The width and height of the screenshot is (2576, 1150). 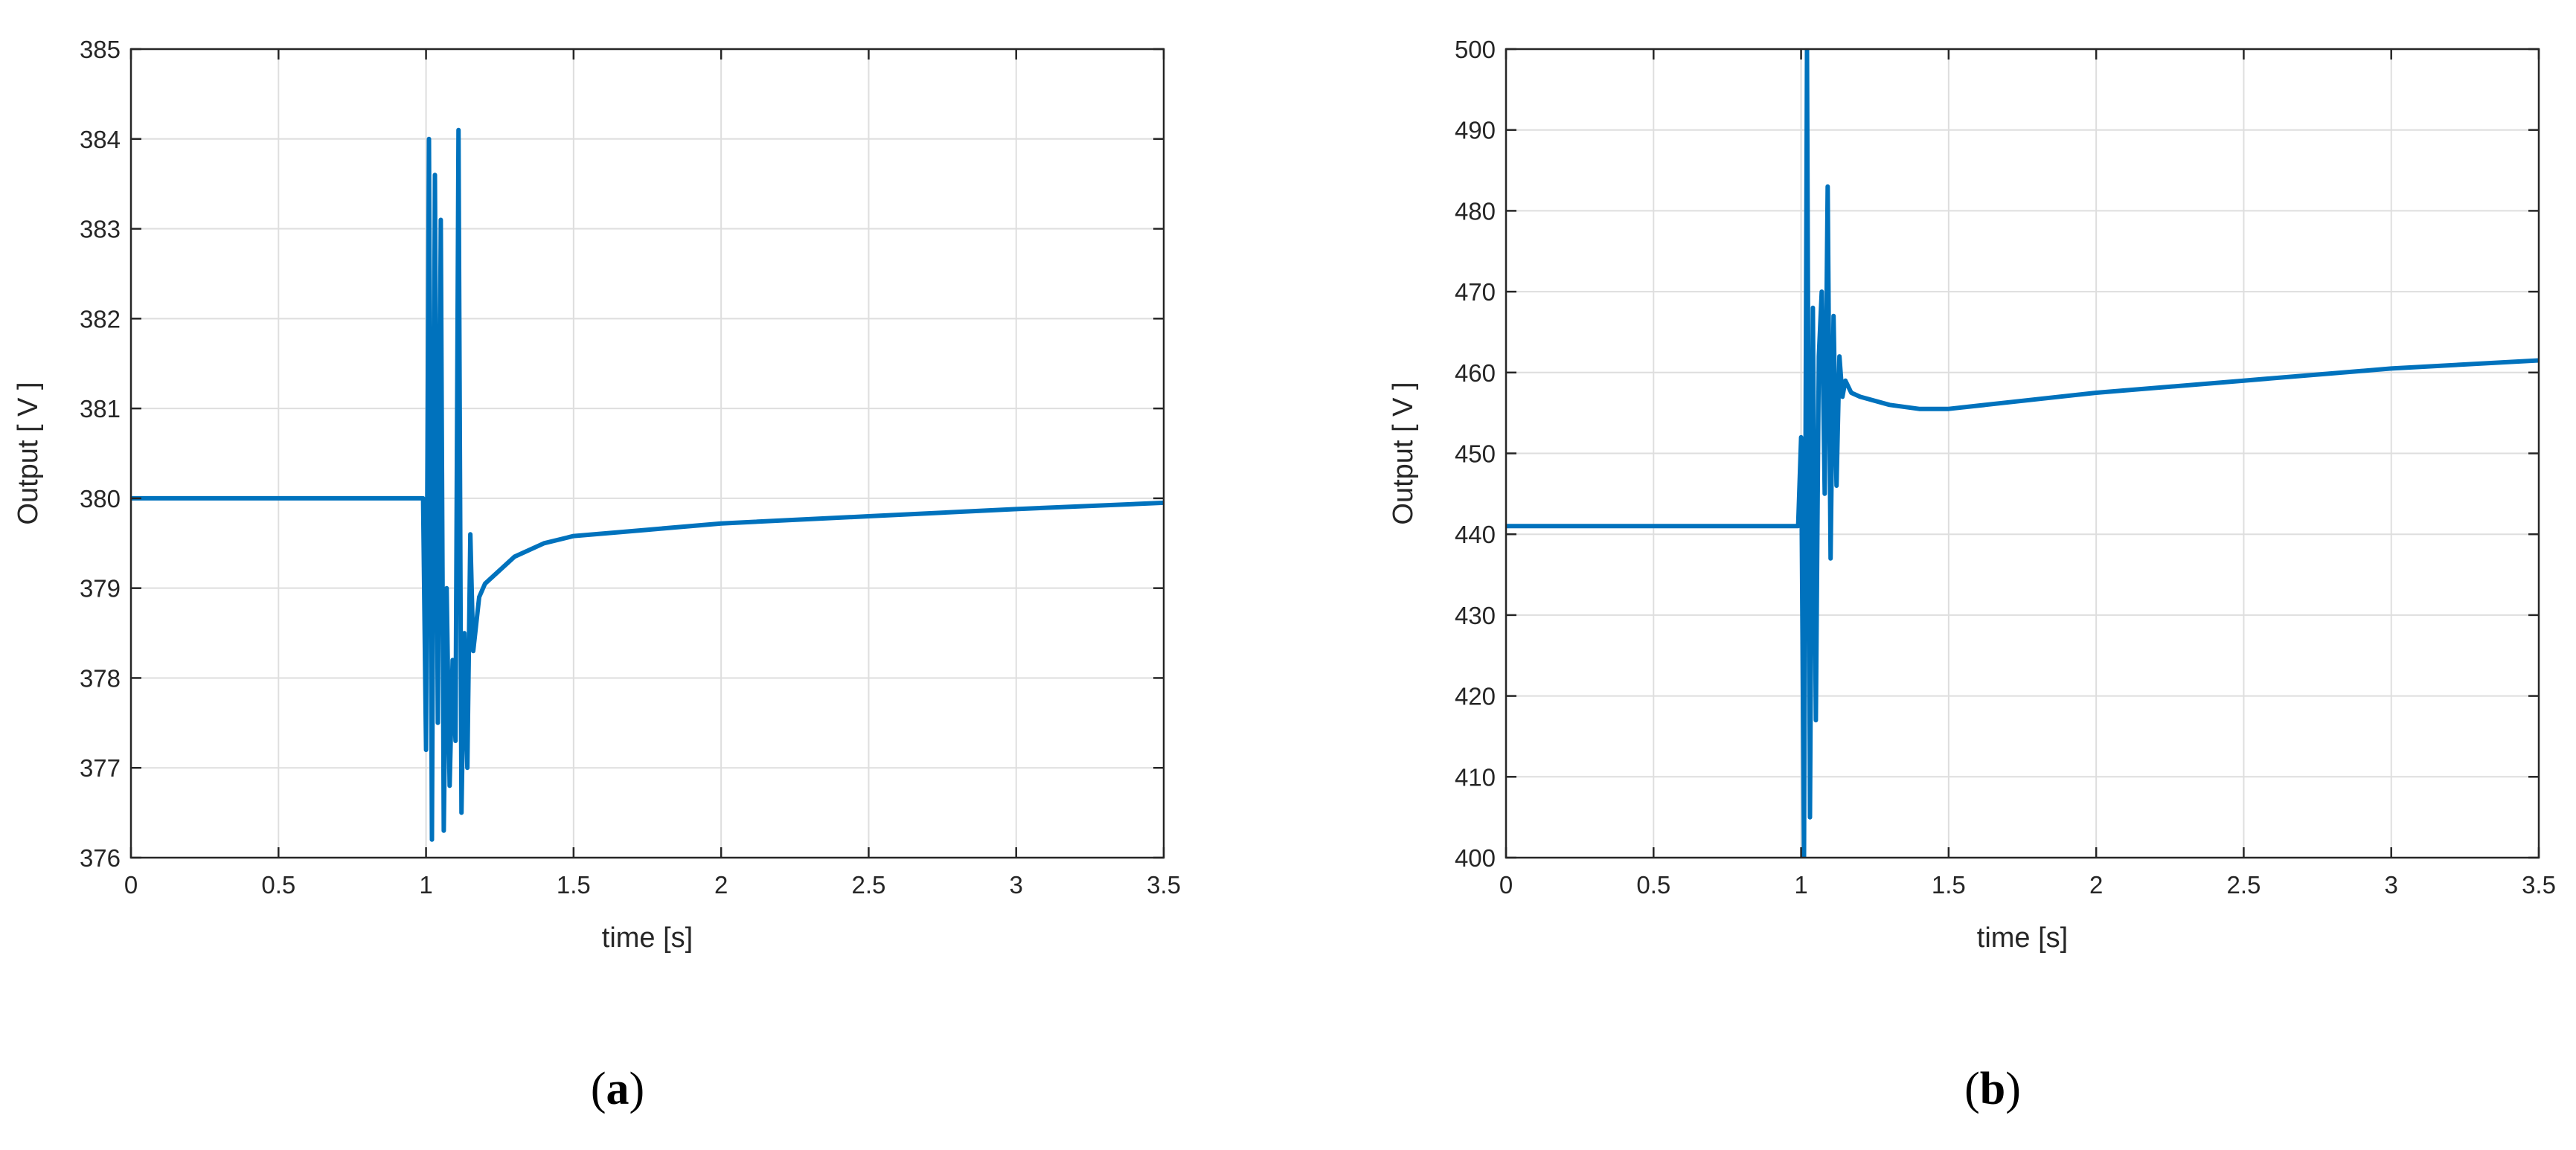 What do you see at coordinates (1475, 373) in the screenshot?
I see `y-tick-label: 460` at bounding box center [1475, 373].